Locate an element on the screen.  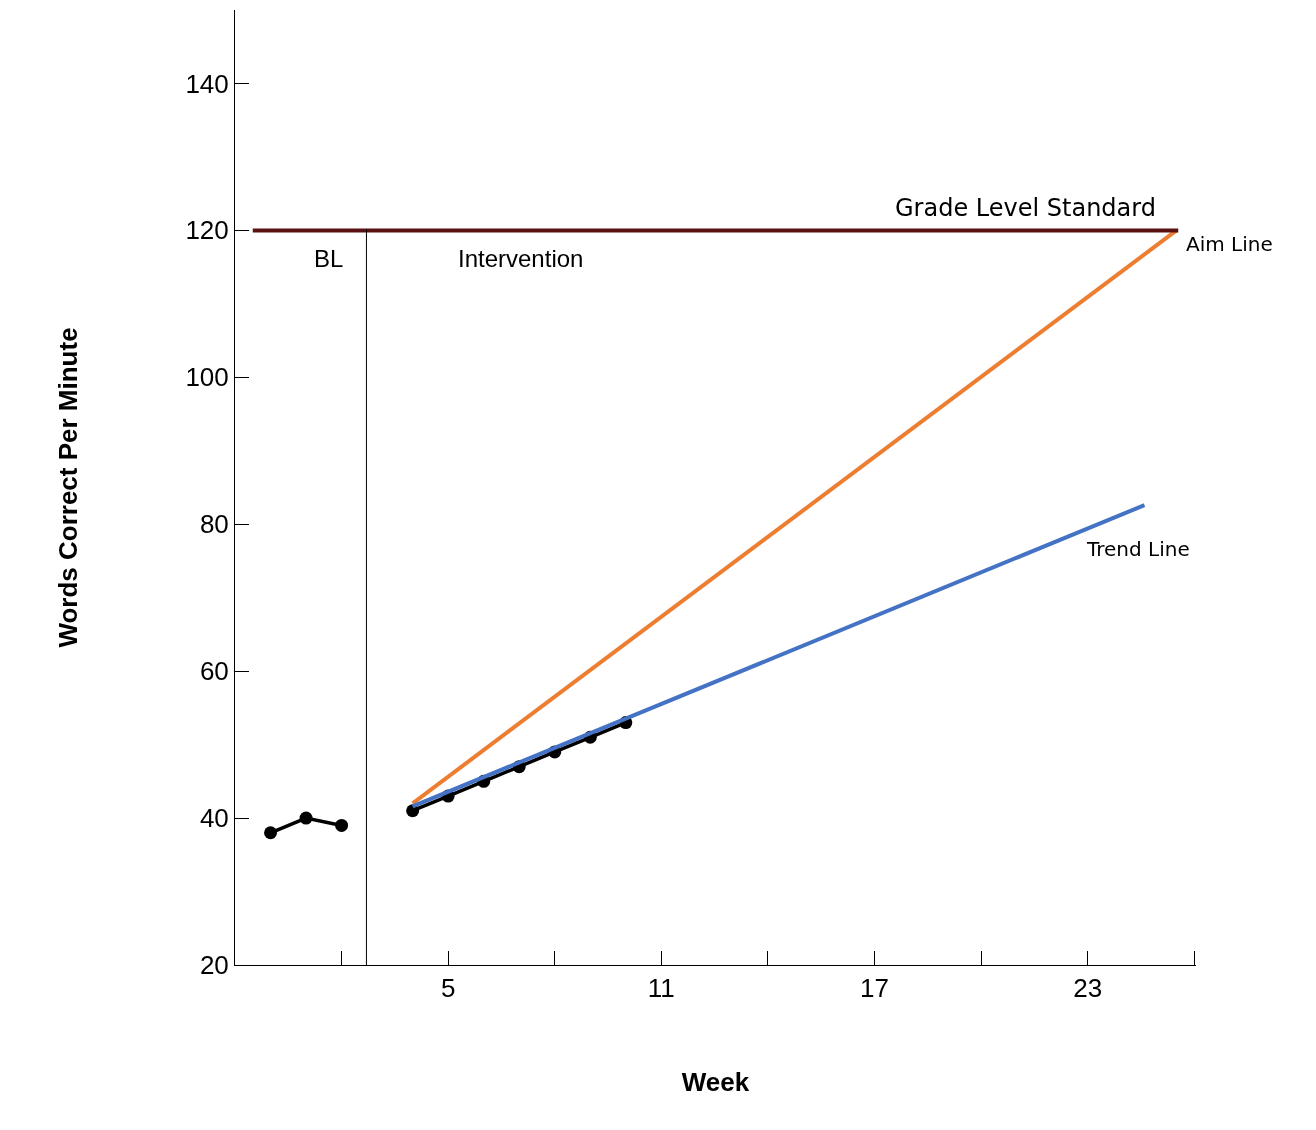
y-tick-label: 80 is located at coordinates (214, 524).